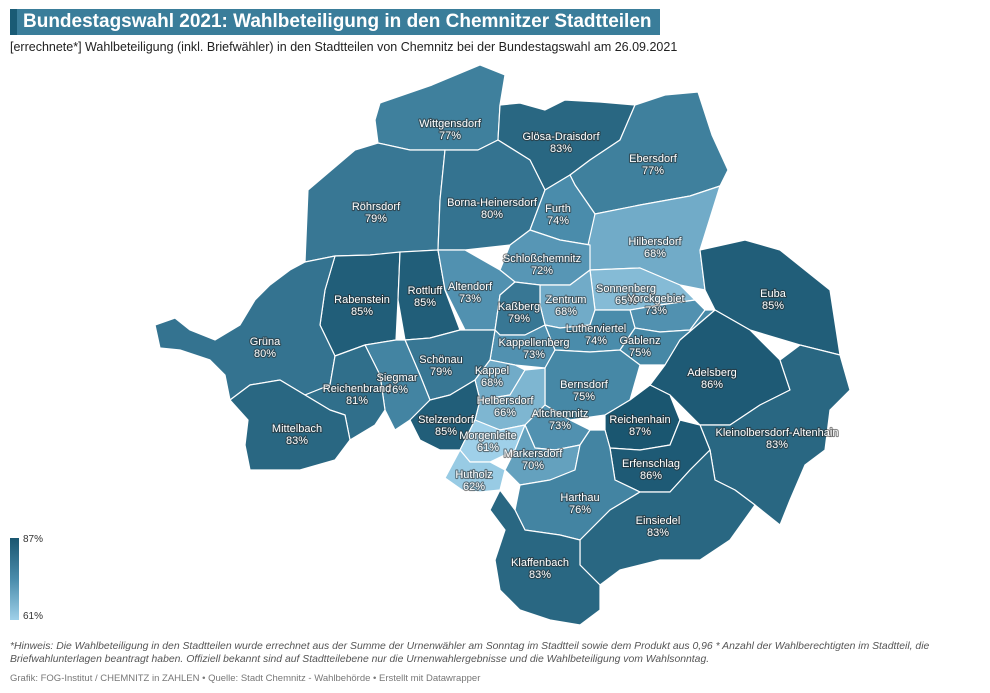 This screenshot has height=693, width=990. I want to click on district-stelzendorf, so click(445, 415).